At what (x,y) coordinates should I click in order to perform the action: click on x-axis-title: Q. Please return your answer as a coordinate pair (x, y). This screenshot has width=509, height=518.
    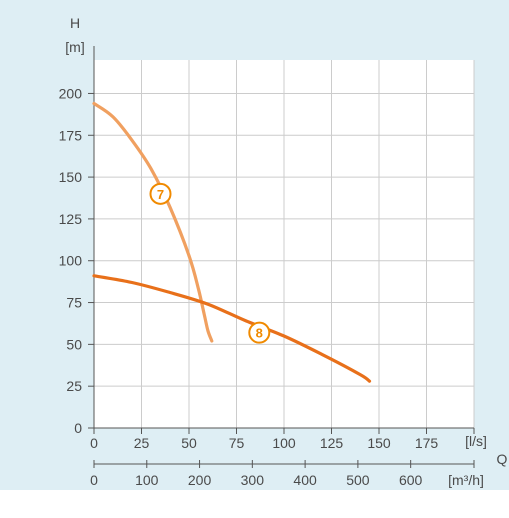
    Looking at the image, I should click on (502, 459).